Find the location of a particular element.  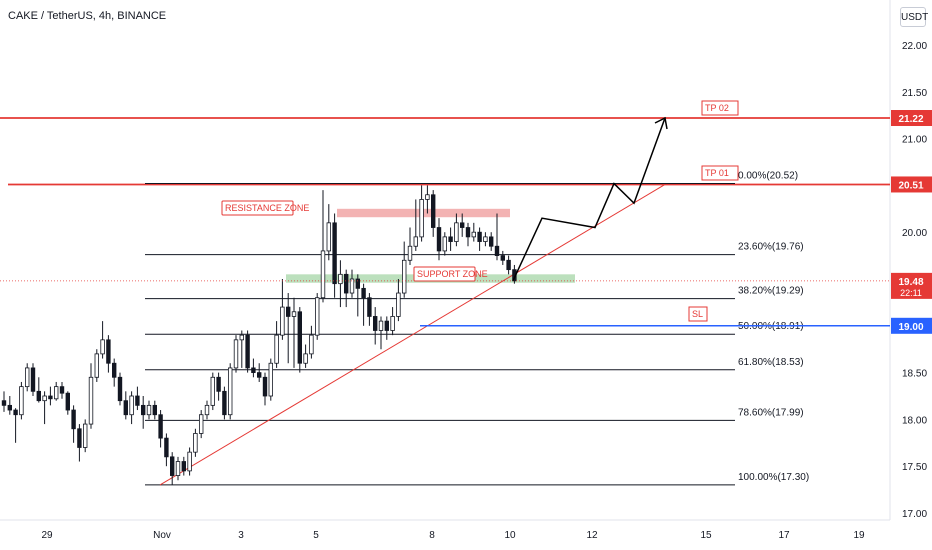

price-tick-label: 17.00 is located at coordinates (914, 514).